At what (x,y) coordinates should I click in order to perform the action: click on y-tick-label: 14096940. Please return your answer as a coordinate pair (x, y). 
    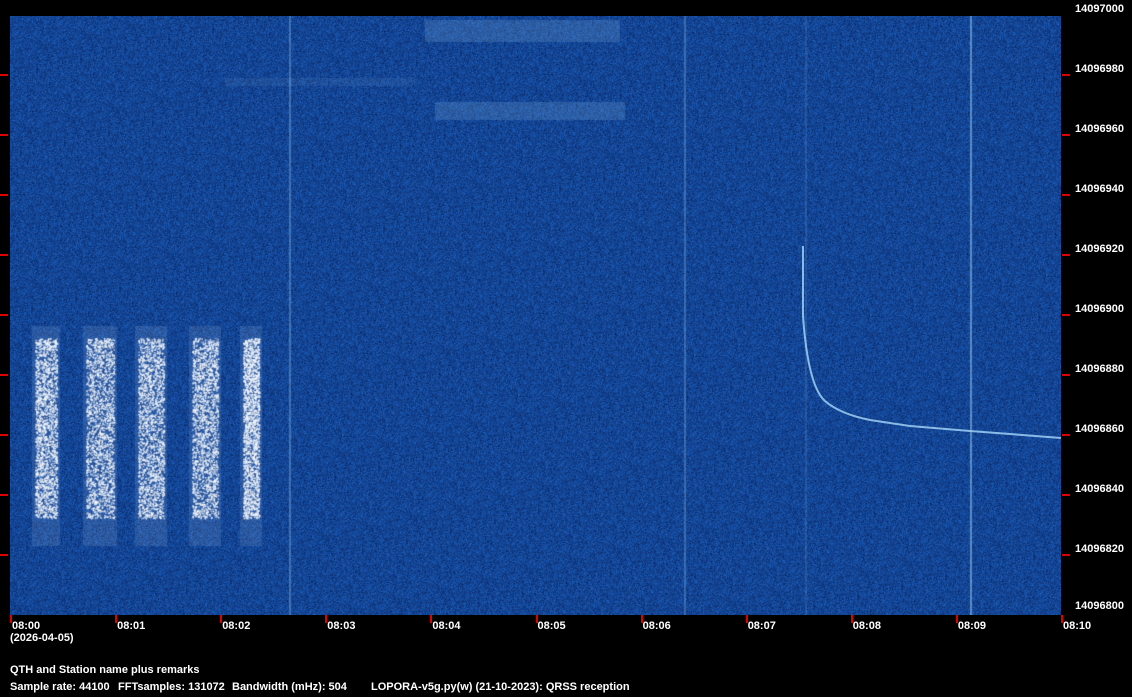
    Looking at the image, I should click on (1099, 189).